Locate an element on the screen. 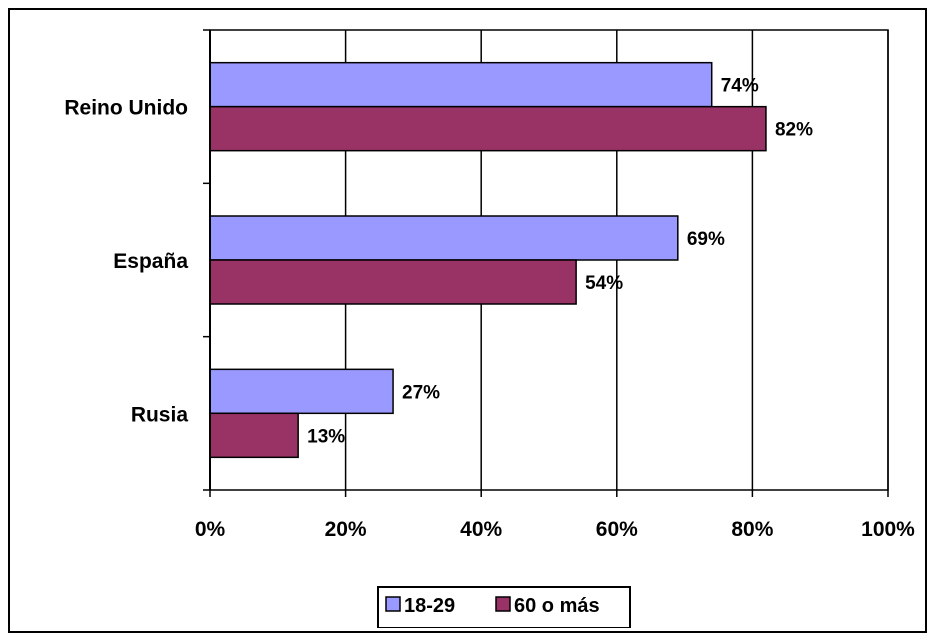 The width and height of the screenshot is (933, 633). data-label: 69% is located at coordinates (706, 239).